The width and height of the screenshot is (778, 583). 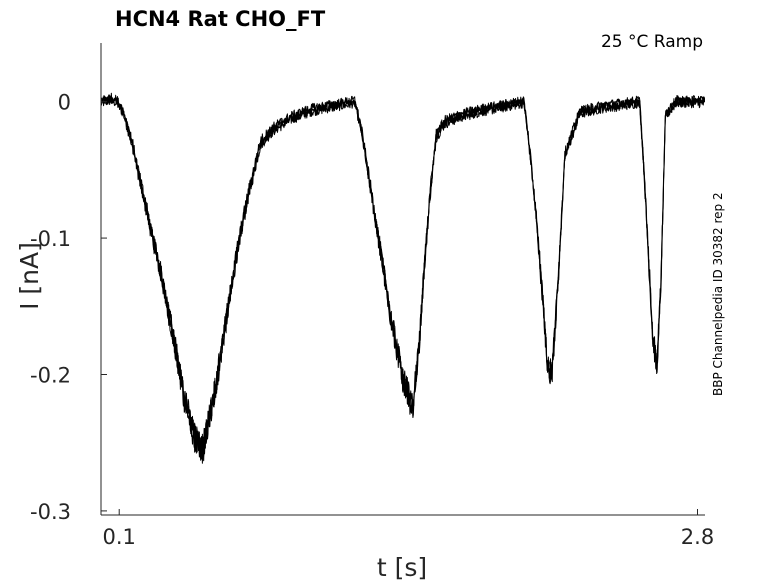 I want to click on y-tick-label: -0.1, so click(x=50, y=239).